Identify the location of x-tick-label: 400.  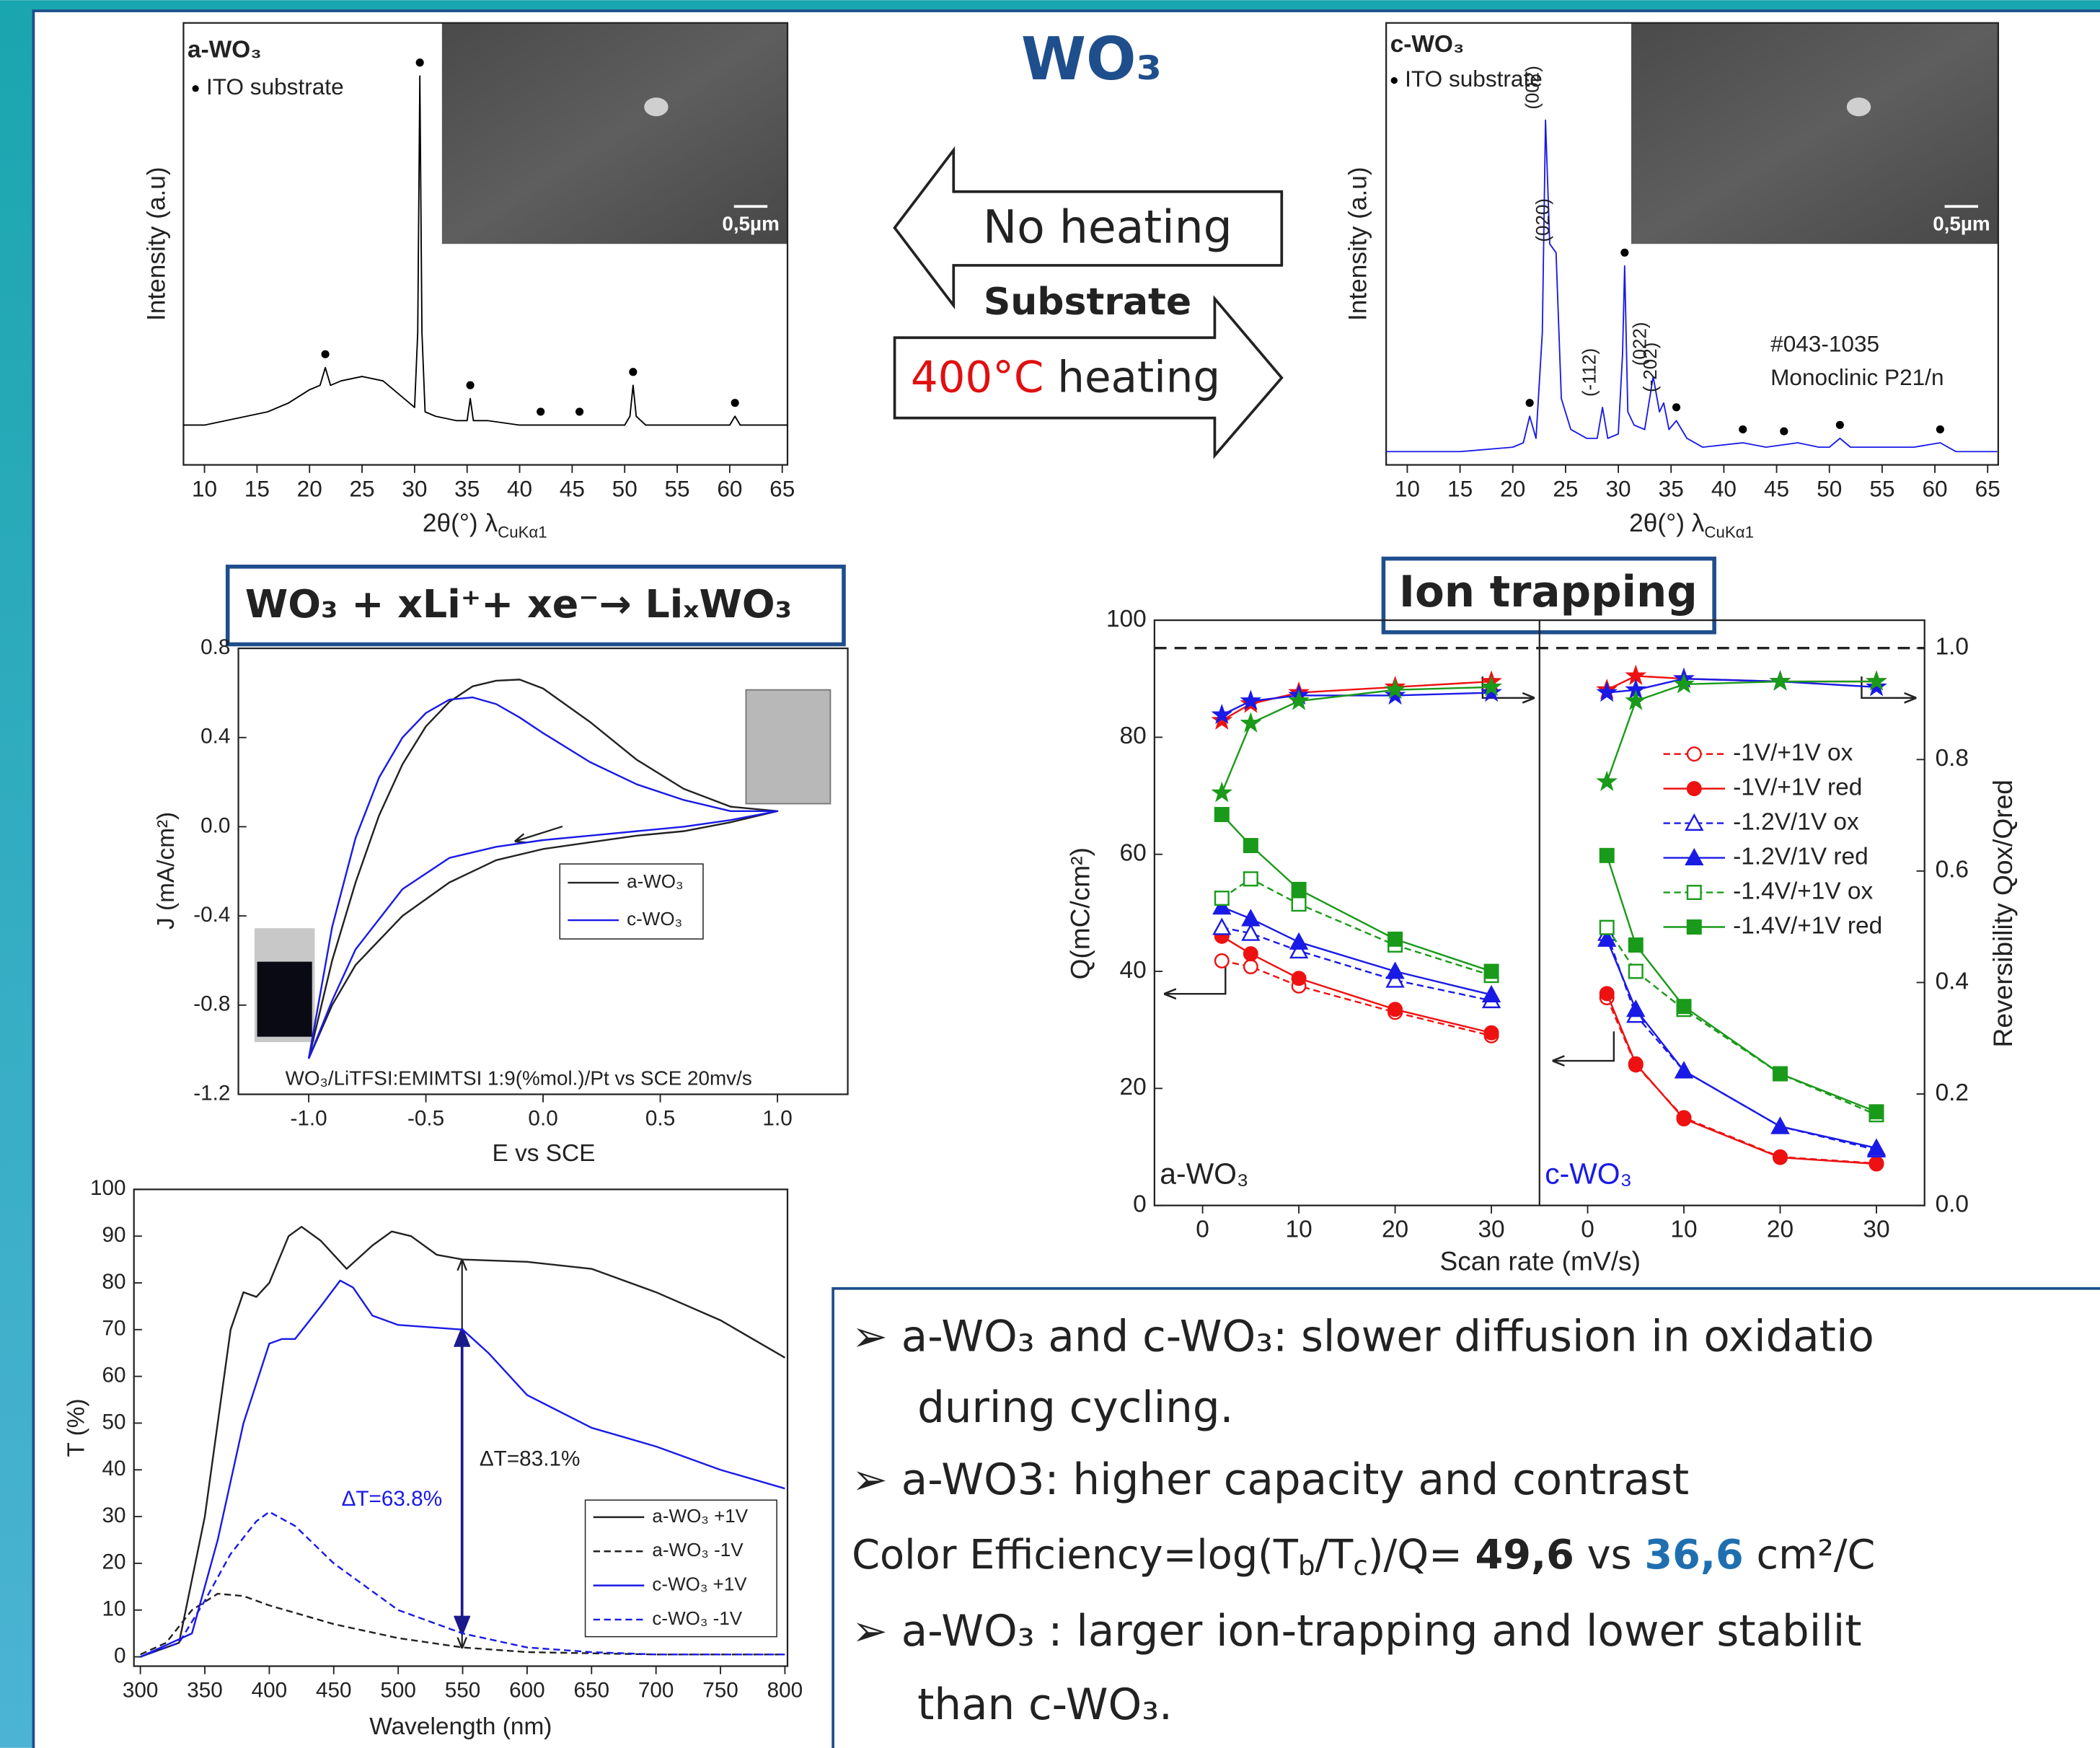
(270, 1691).